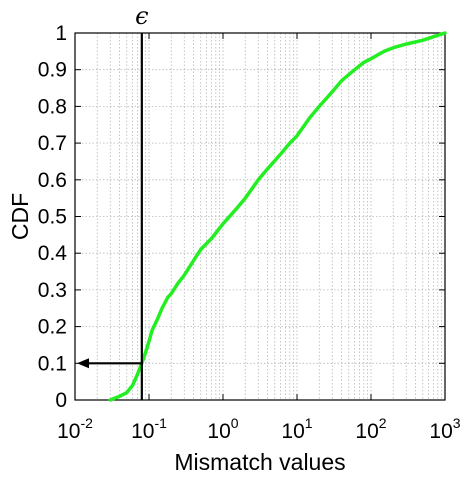 The image size is (474, 477). I want to click on y-tick-label: 1, so click(61, 33).